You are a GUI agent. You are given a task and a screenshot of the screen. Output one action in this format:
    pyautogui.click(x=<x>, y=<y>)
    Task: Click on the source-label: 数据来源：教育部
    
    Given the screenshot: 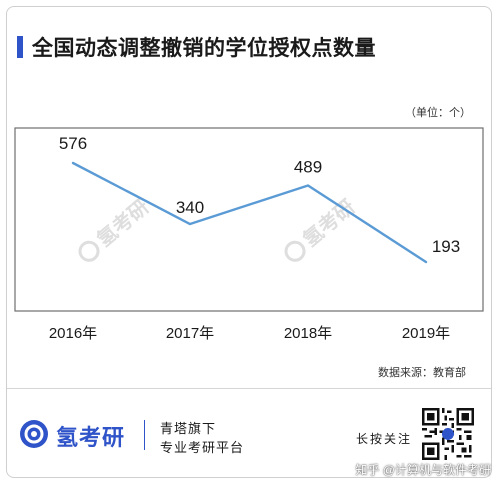 What is the action you would take?
    pyautogui.click(x=422, y=373)
    